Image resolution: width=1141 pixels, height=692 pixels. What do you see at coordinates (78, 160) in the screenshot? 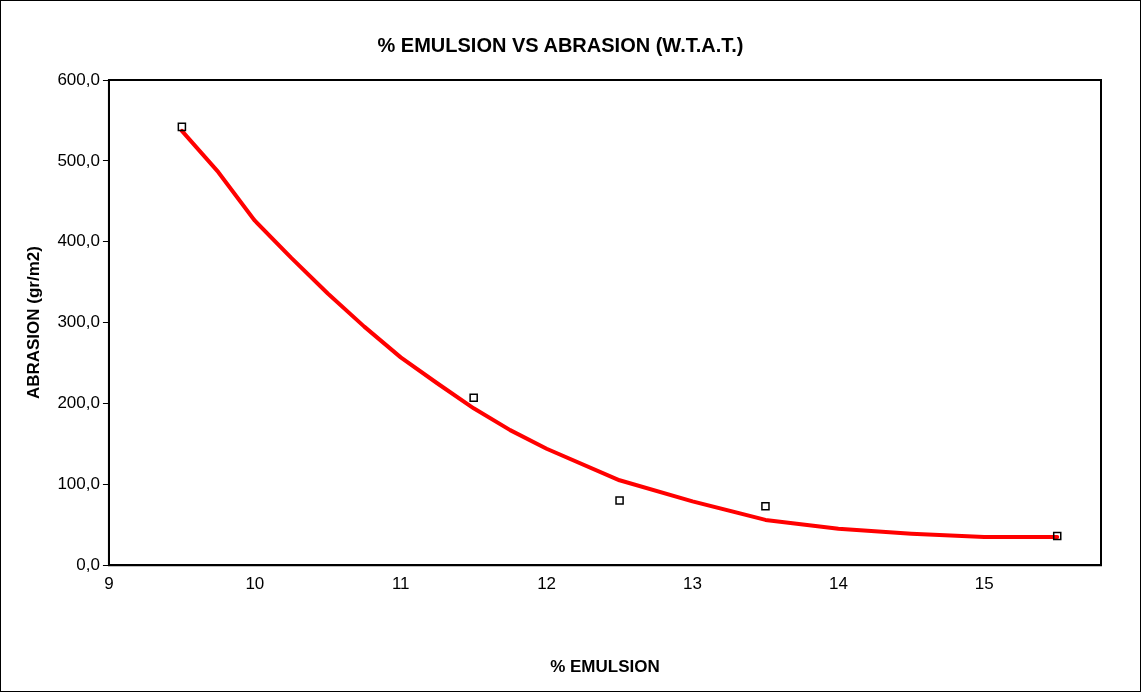
I see `y-tick-label: 500,0` at bounding box center [78, 160].